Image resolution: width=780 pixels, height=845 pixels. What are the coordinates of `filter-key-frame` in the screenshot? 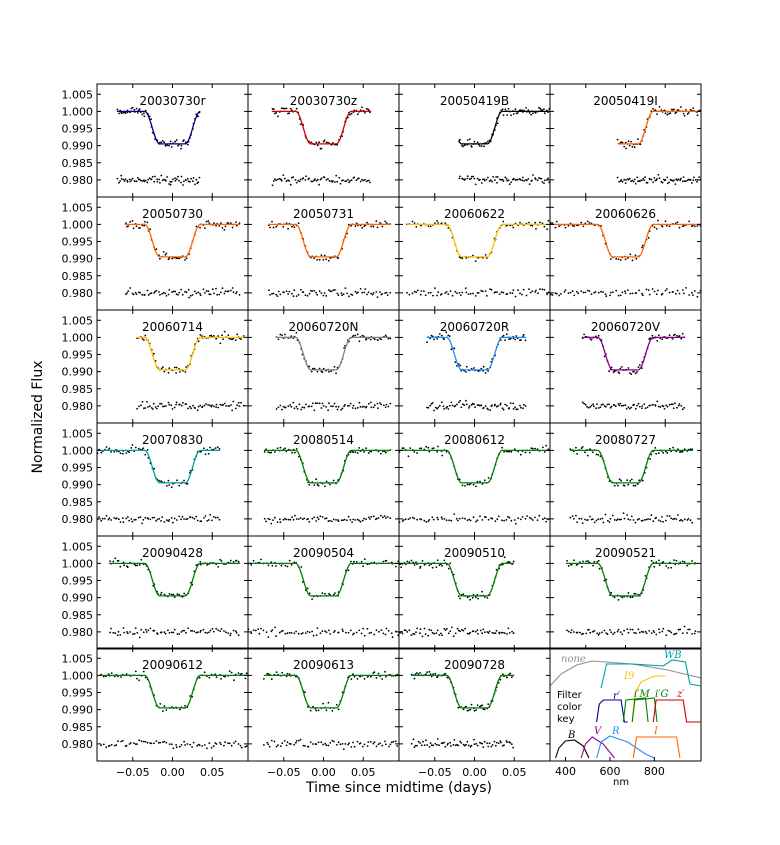 It's located at (625, 704).